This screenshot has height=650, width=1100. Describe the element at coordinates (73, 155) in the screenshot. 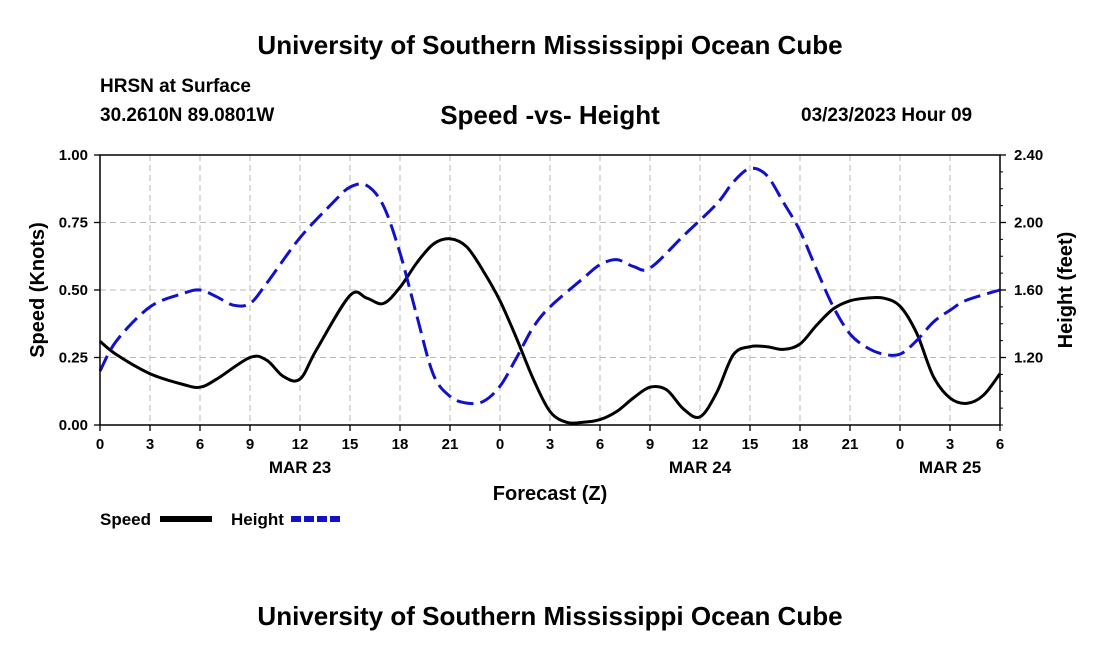

I see `y-tick-label: 1.00` at that location.